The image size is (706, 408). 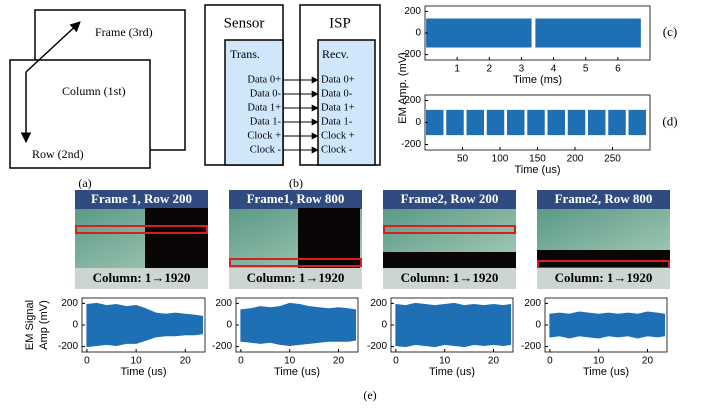 I want to click on x-tick-label: 100, so click(x=500, y=159).